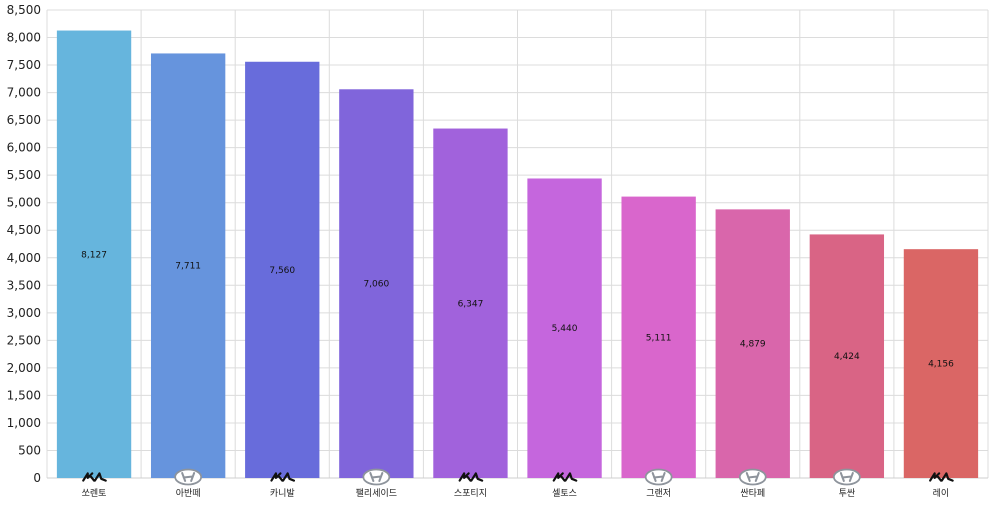 This screenshot has width=998, height=510. I want to click on data-label: 7,060, so click(376, 285).